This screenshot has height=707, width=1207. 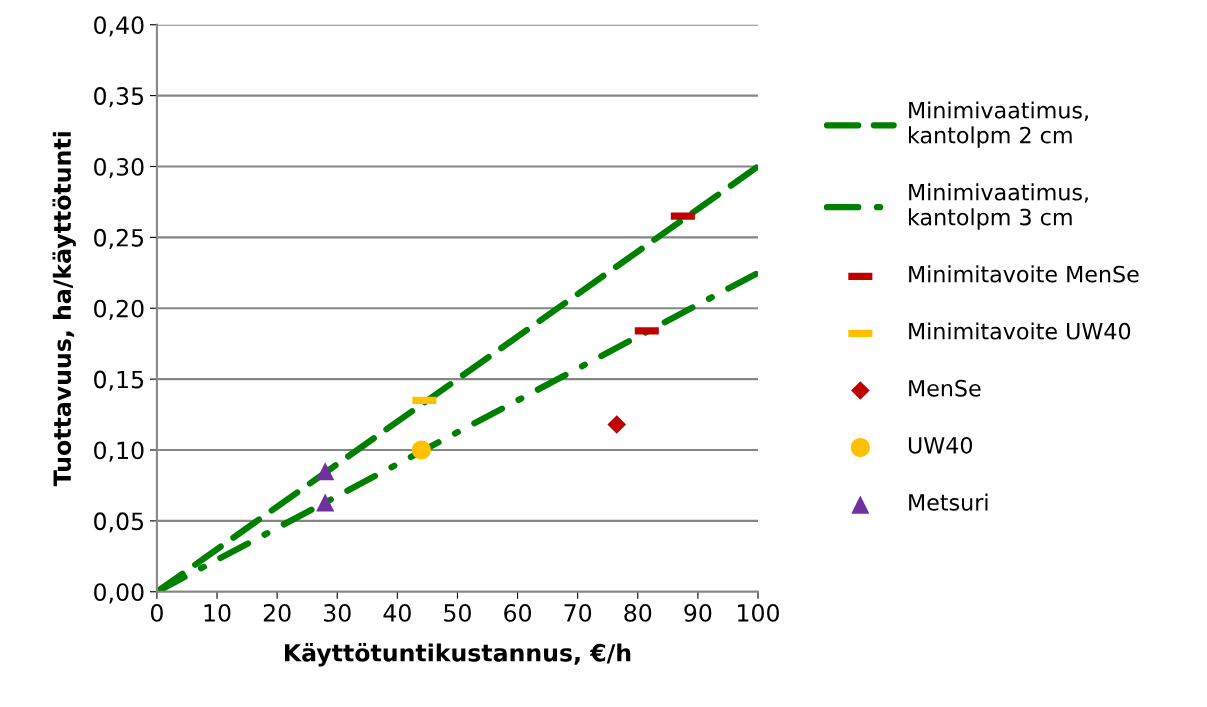 I want to click on x-tick-label: 80, so click(x=638, y=612).